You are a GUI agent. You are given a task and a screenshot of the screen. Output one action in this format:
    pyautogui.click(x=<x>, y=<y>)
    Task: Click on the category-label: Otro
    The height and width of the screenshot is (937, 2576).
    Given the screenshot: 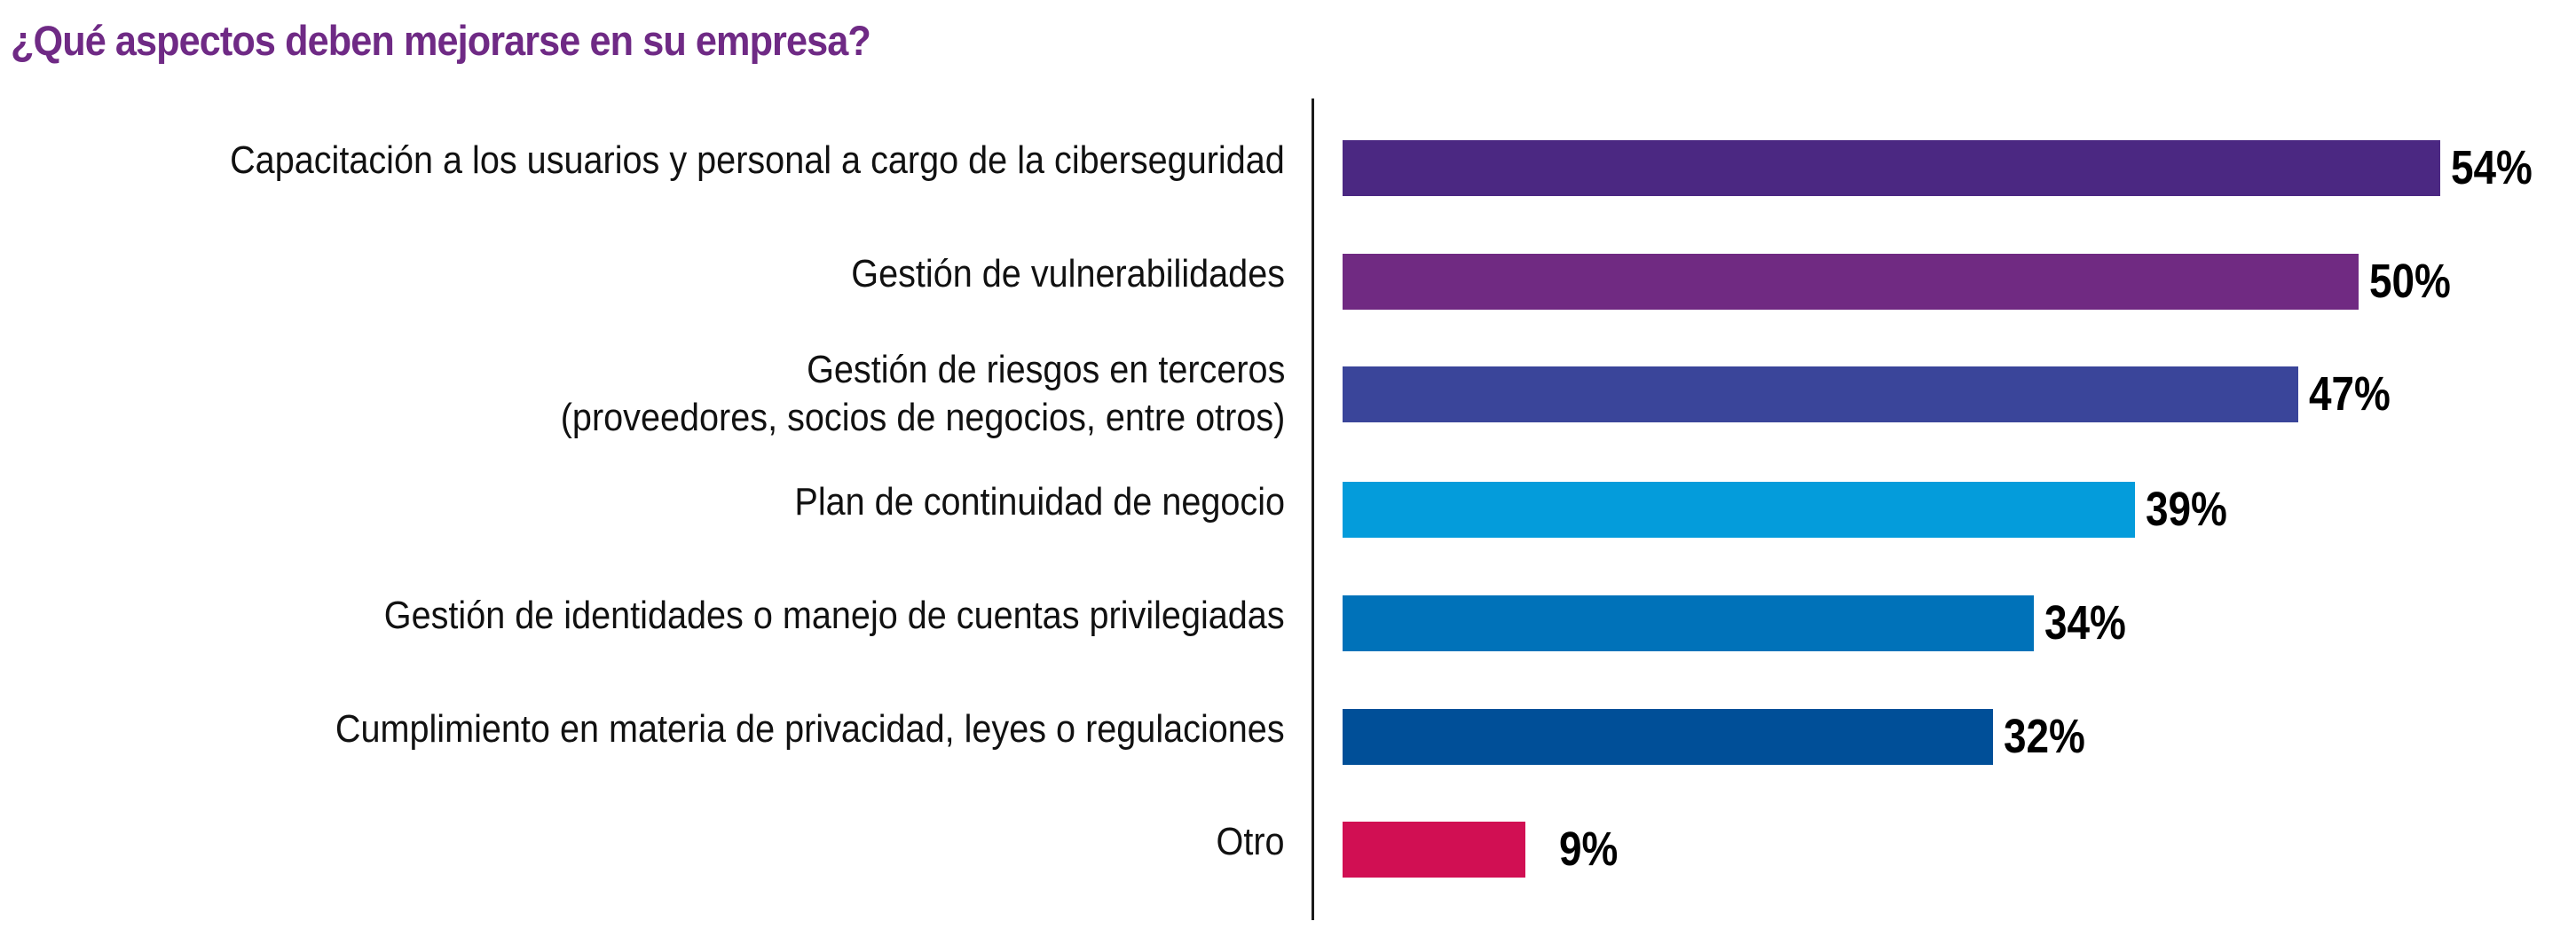 What is the action you would take?
    pyautogui.click(x=1251, y=842)
    